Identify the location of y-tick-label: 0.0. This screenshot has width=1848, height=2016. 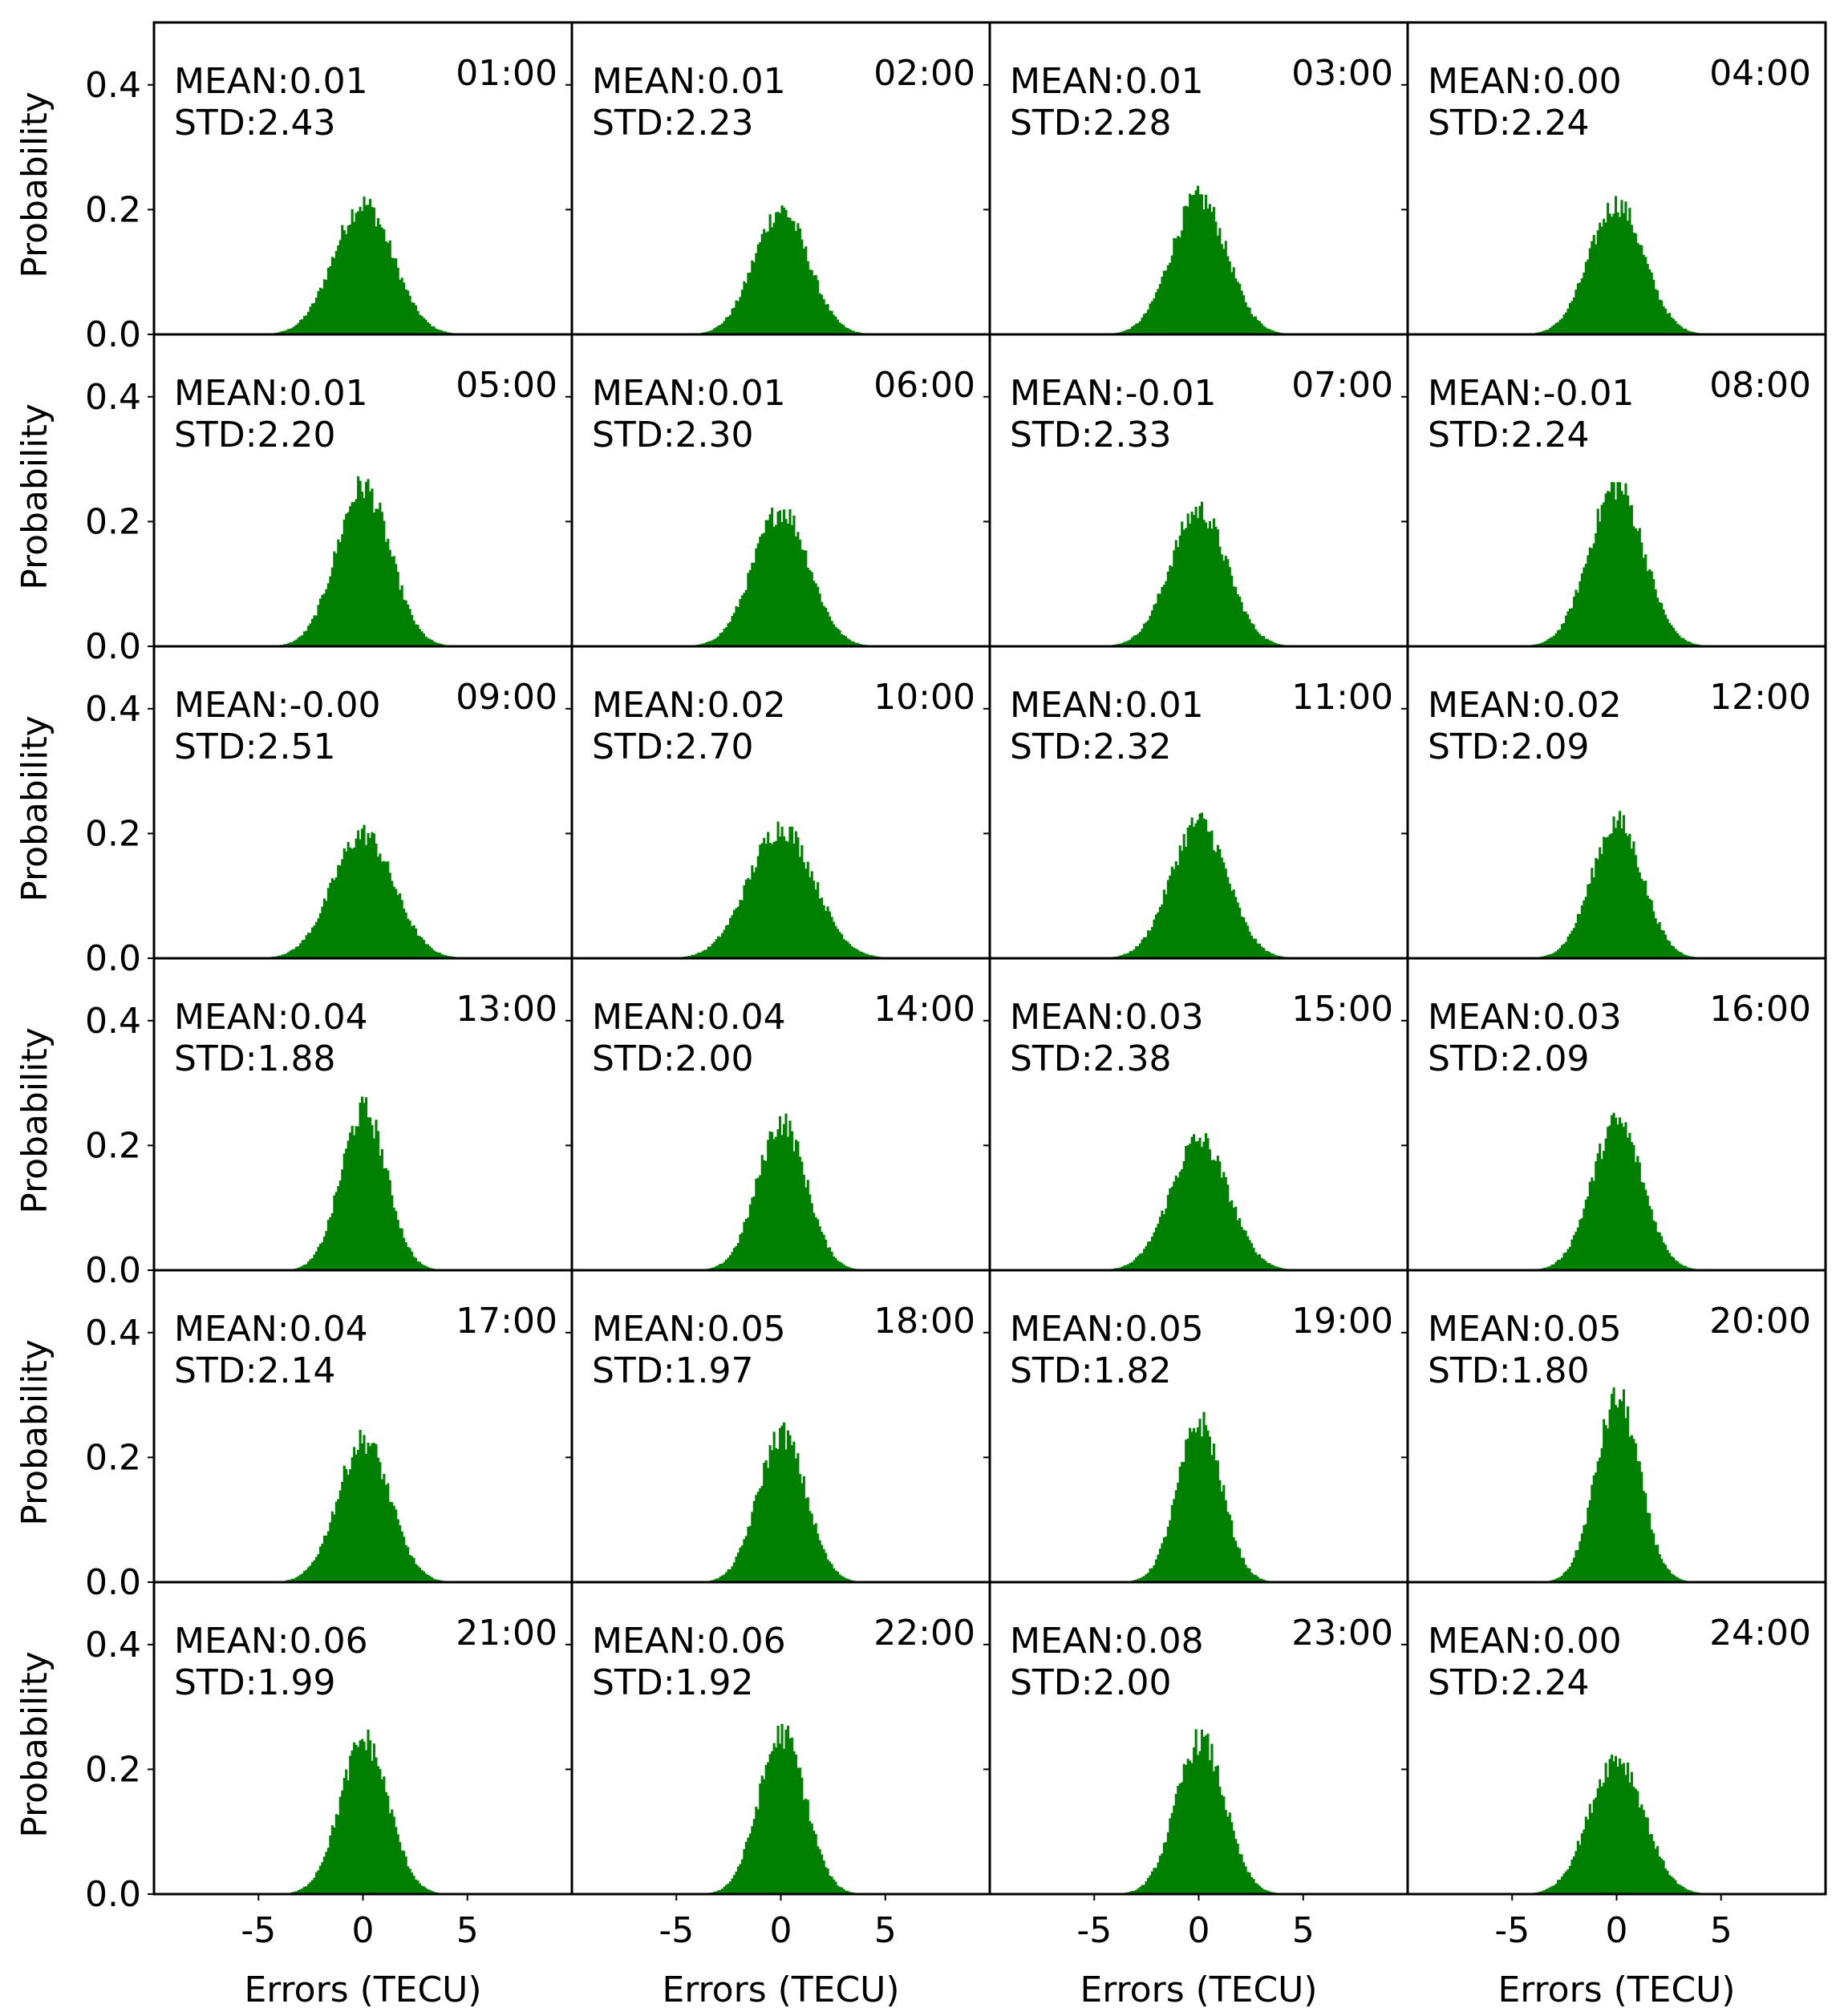
(113, 646).